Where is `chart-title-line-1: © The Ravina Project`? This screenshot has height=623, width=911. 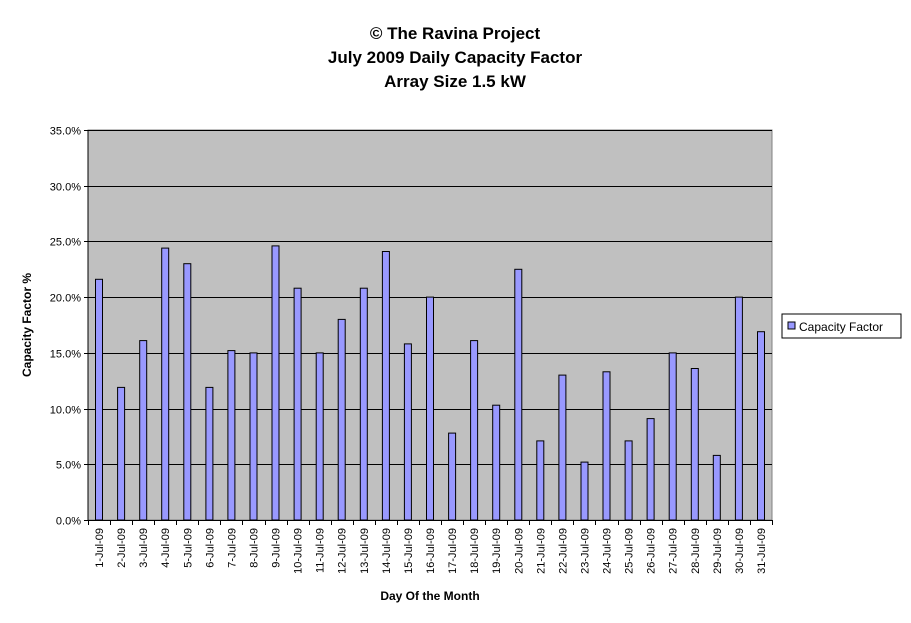 chart-title-line-1: © The Ravina Project is located at coordinates (455, 33).